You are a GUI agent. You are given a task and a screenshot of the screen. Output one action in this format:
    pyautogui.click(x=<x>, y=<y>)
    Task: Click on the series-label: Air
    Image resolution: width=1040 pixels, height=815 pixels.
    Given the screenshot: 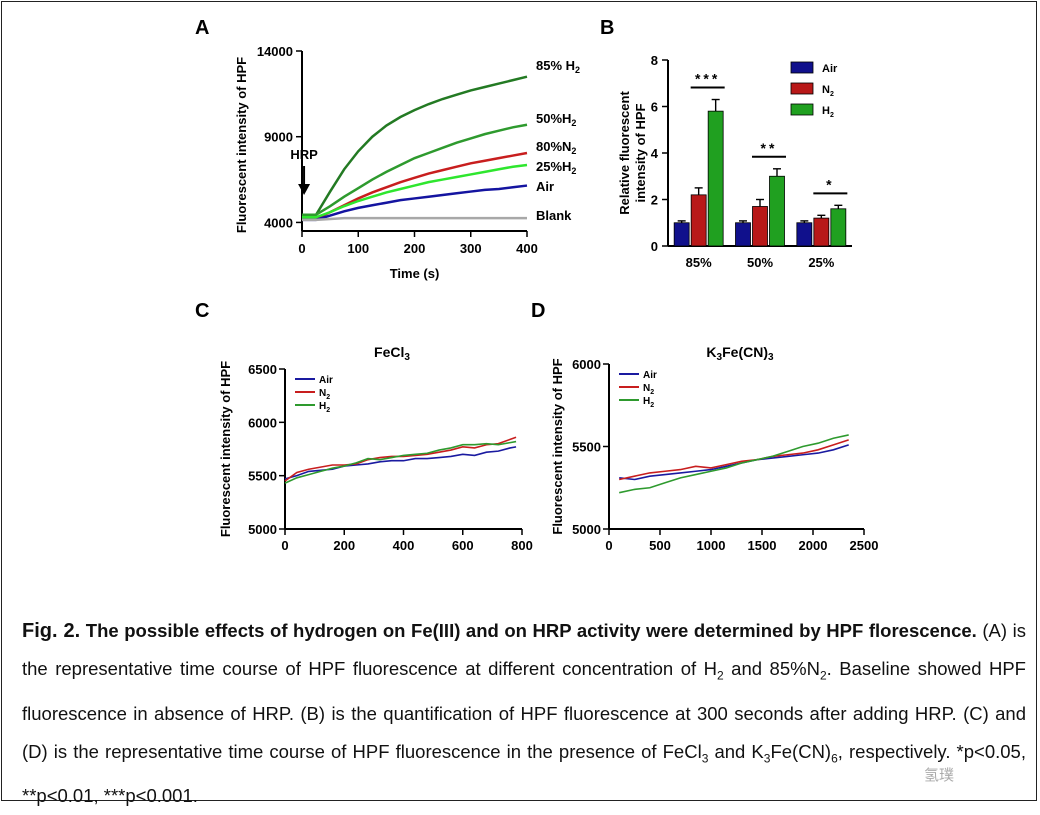 What is the action you would take?
    pyautogui.click(x=545, y=186)
    